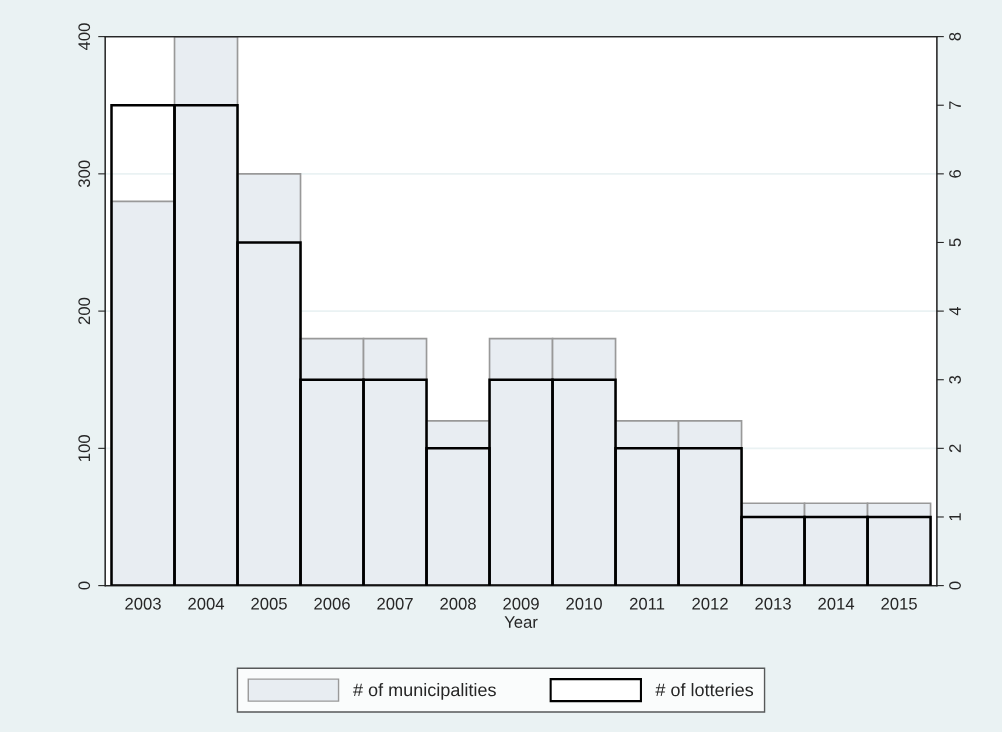 Image resolution: width=1002 pixels, height=732 pixels. Describe the element at coordinates (955, 36) in the screenshot. I see `y2-tick-label: 8` at that location.